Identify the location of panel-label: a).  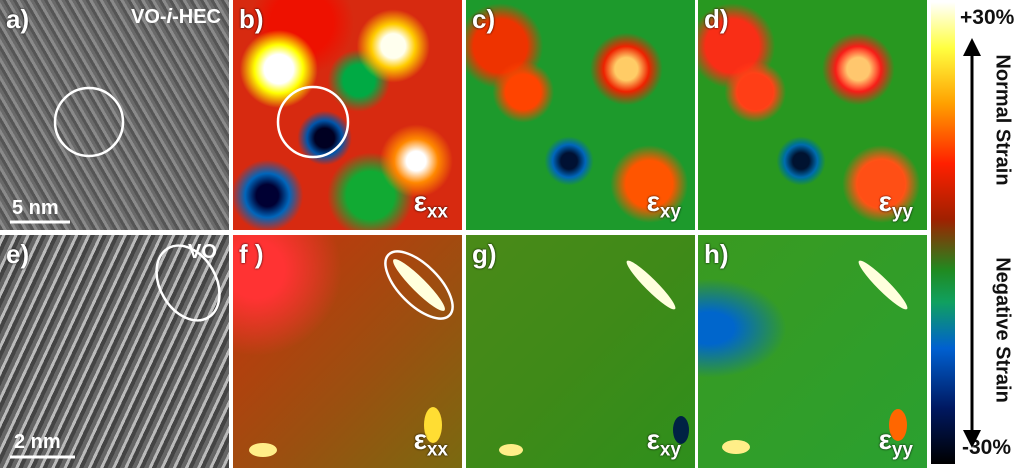
(18, 19).